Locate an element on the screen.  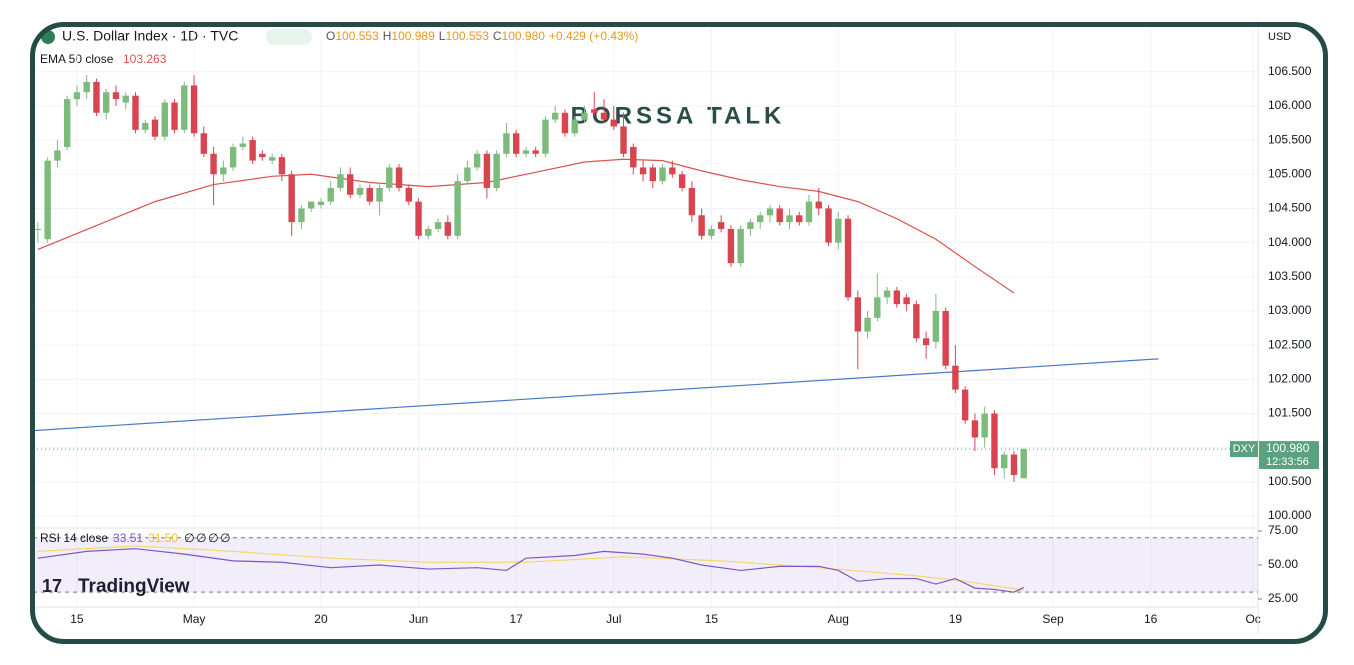
rsi-line is located at coordinates (531, 570).